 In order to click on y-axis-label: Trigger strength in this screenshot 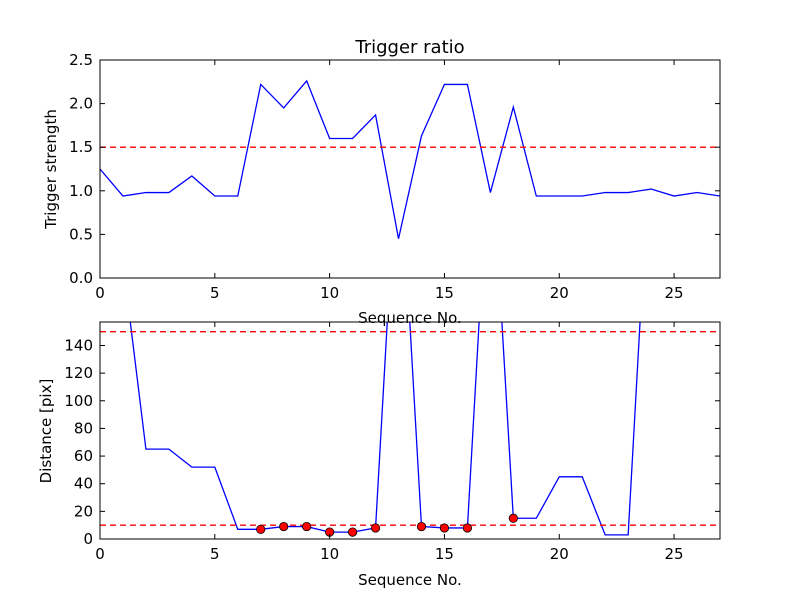, I will do `click(51, 169)`.